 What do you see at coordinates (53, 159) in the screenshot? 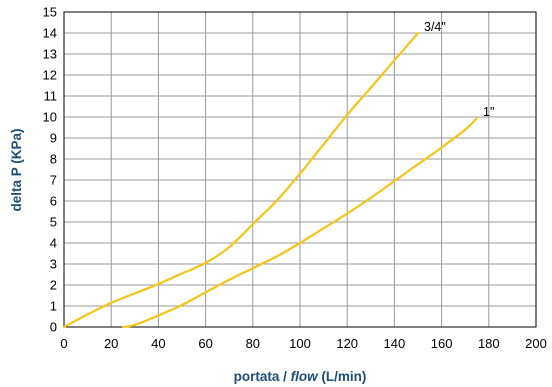
I see `y-tick-label: 8` at bounding box center [53, 159].